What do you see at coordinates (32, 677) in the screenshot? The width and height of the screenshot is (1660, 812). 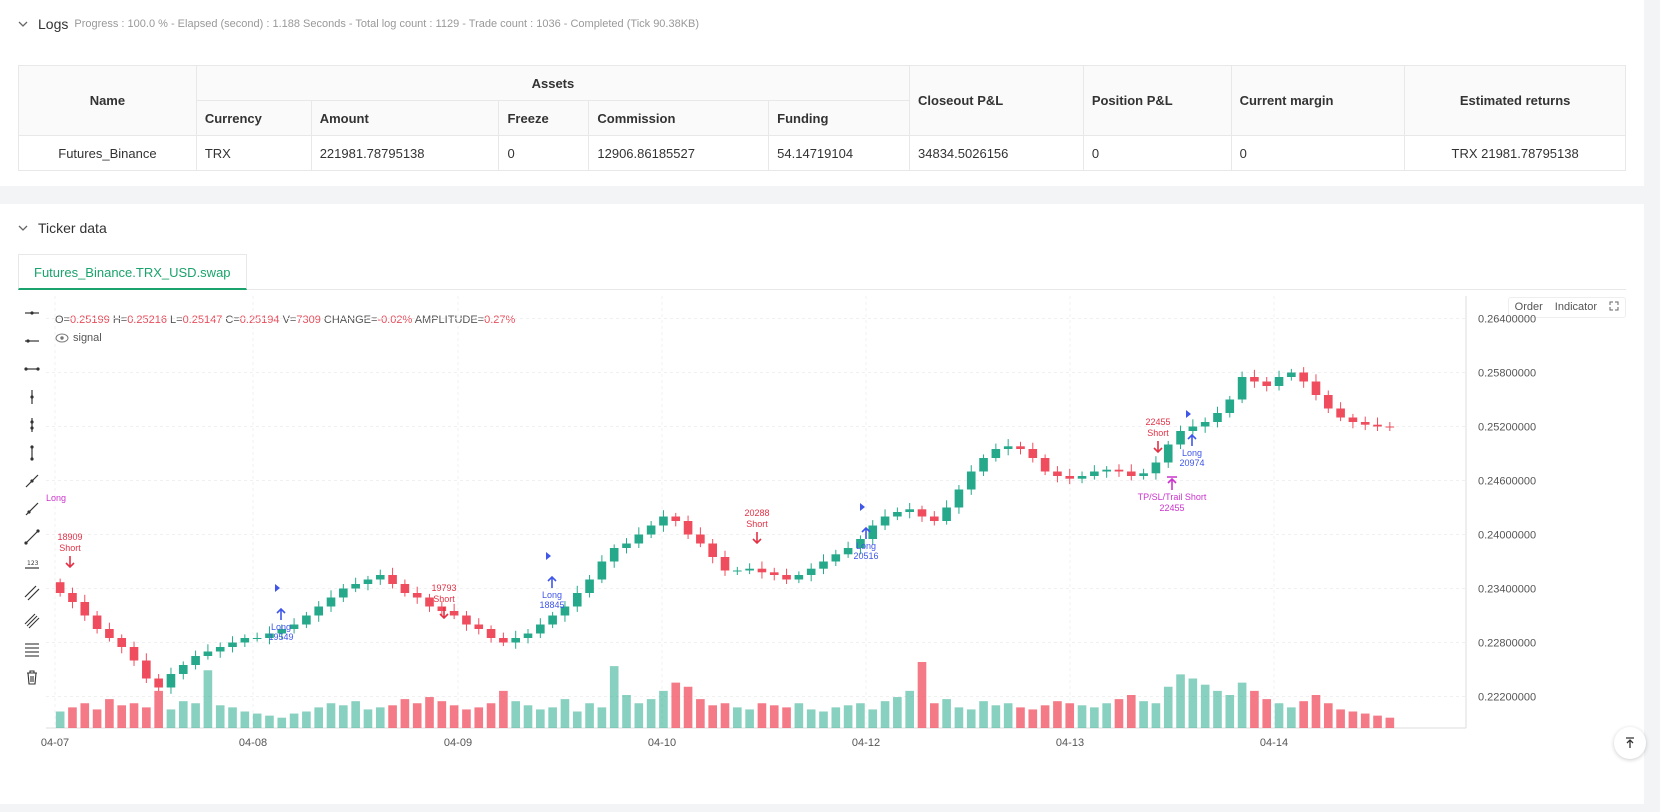 I see `trash-icon` at bounding box center [32, 677].